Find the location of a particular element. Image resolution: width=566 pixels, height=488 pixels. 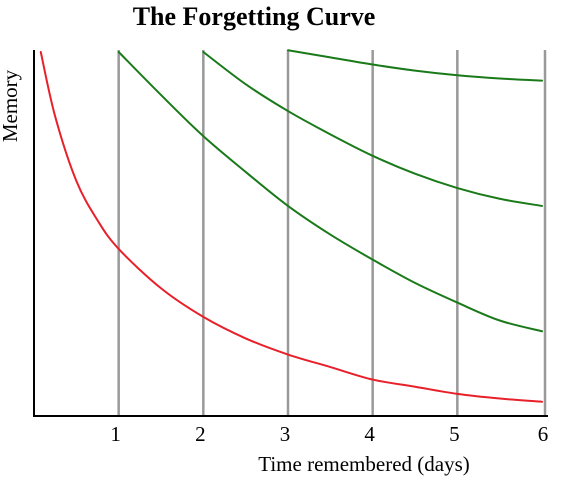

y-axis-label: Memory is located at coordinates (11, 105).